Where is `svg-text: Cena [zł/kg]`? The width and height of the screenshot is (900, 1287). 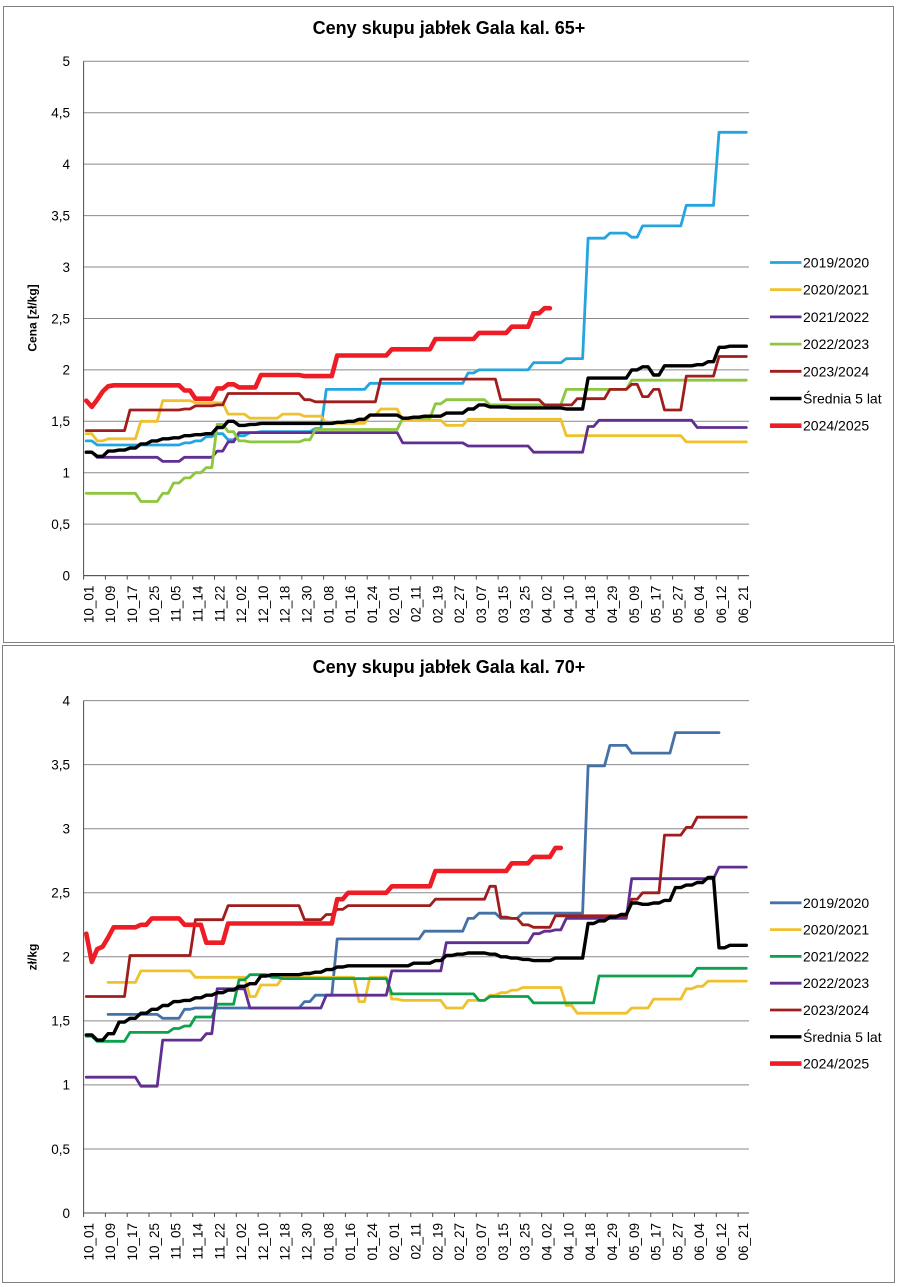 svg-text: Cena [zł/kg] is located at coordinates (33, 317).